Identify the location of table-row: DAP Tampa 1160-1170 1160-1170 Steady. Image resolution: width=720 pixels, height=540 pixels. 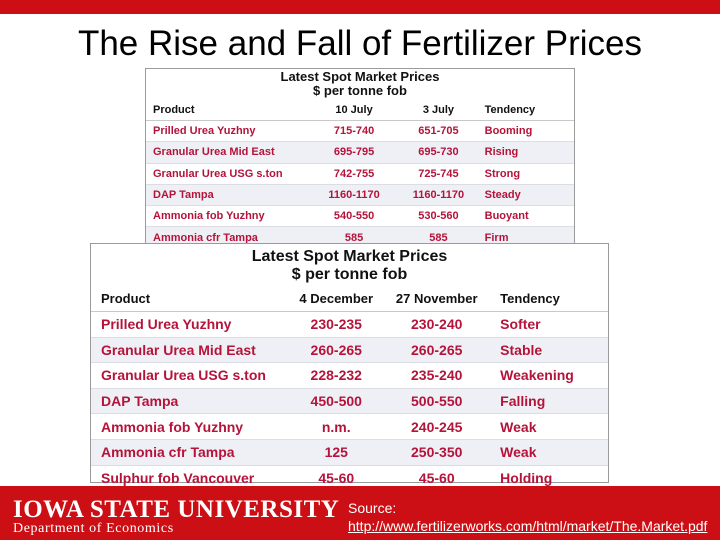
(360, 195).